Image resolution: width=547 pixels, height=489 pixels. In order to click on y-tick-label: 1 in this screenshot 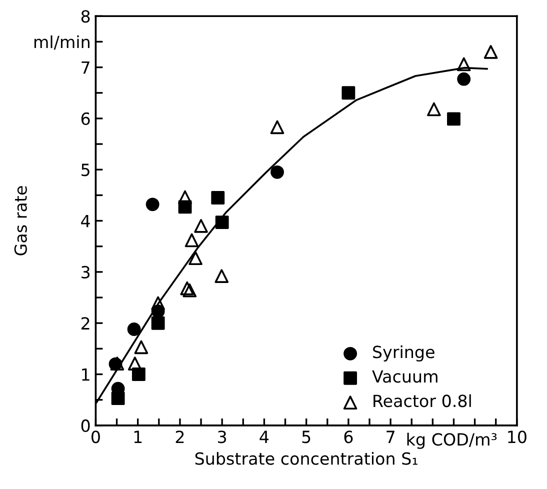, I will do `click(86, 374)`.